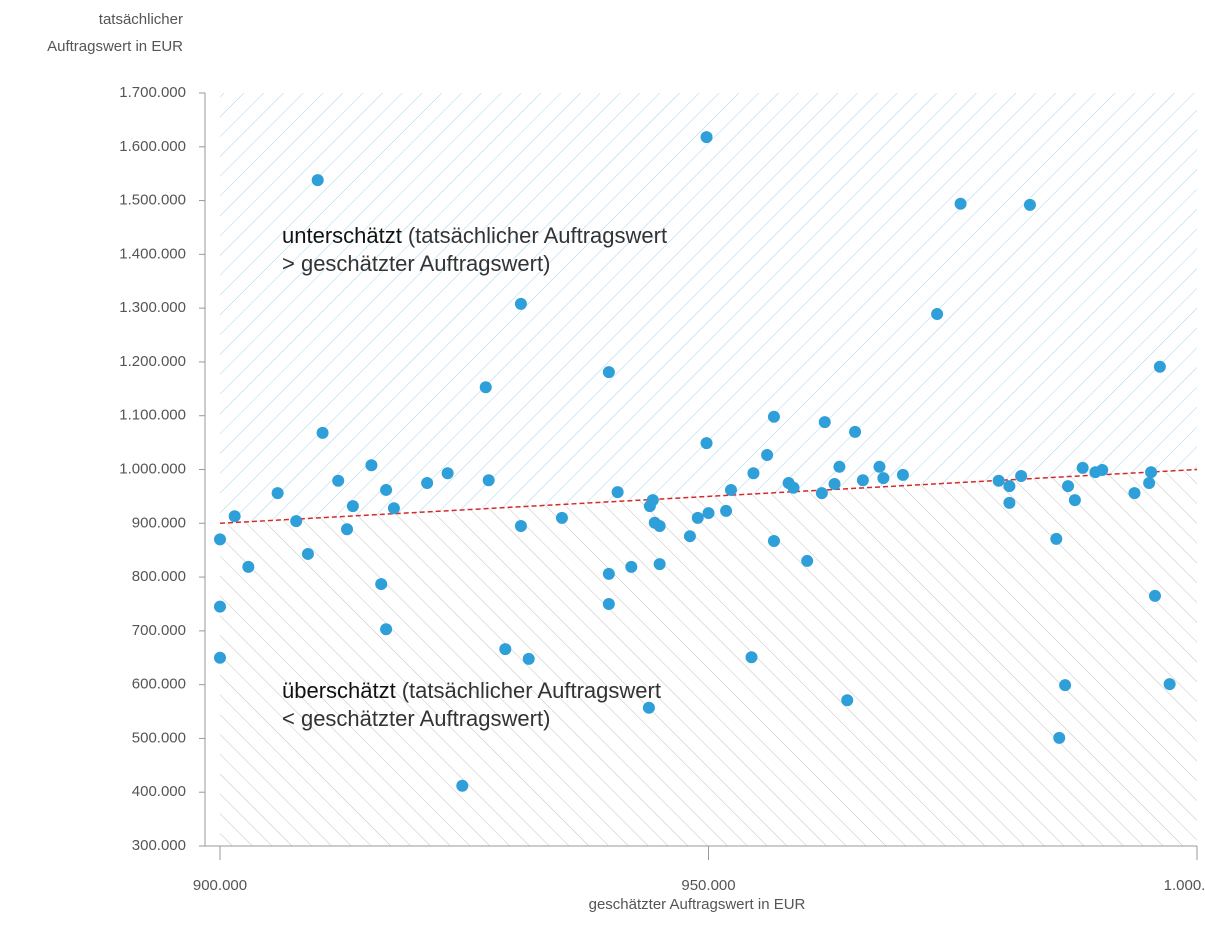  What do you see at coordinates (115, 46) in the screenshot?
I see `y-axis-label: Auftragswert in EUR` at bounding box center [115, 46].